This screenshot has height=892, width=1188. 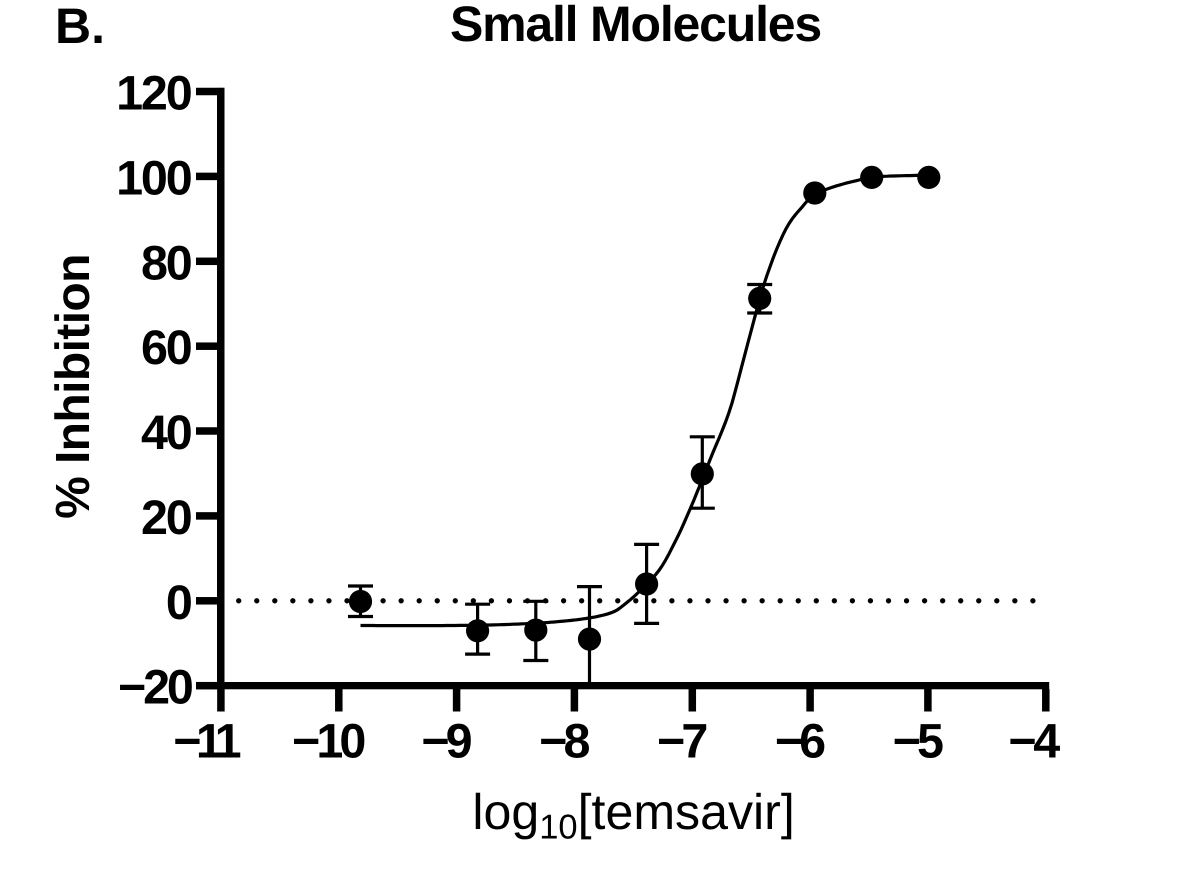 What do you see at coordinates (153, 178) in the screenshot?
I see `svg-text: 100` at bounding box center [153, 178].